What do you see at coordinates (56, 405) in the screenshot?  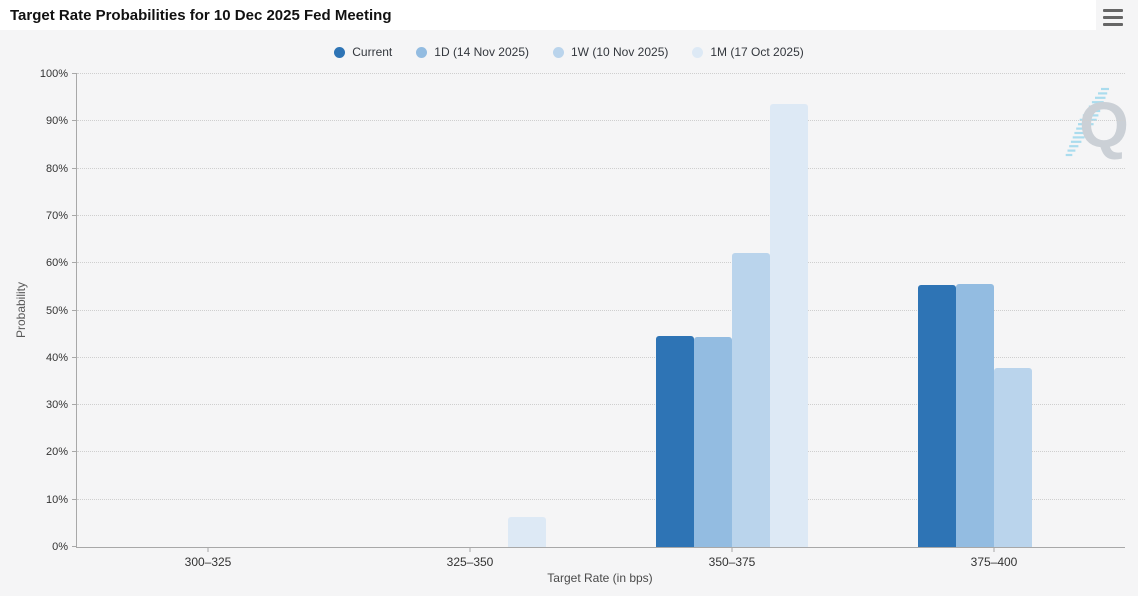 I see `y-axis-tick-label: 30%` at bounding box center [56, 405].